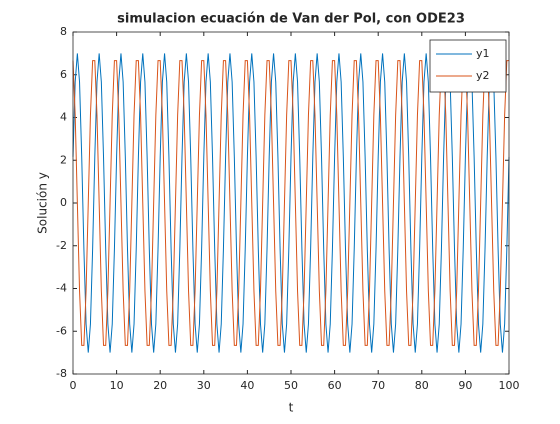 The height and width of the screenshot is (424, 560). Describe the element at coordinates (422, 385) in the screenshot. I see `x-tick-label: 80` at that location.